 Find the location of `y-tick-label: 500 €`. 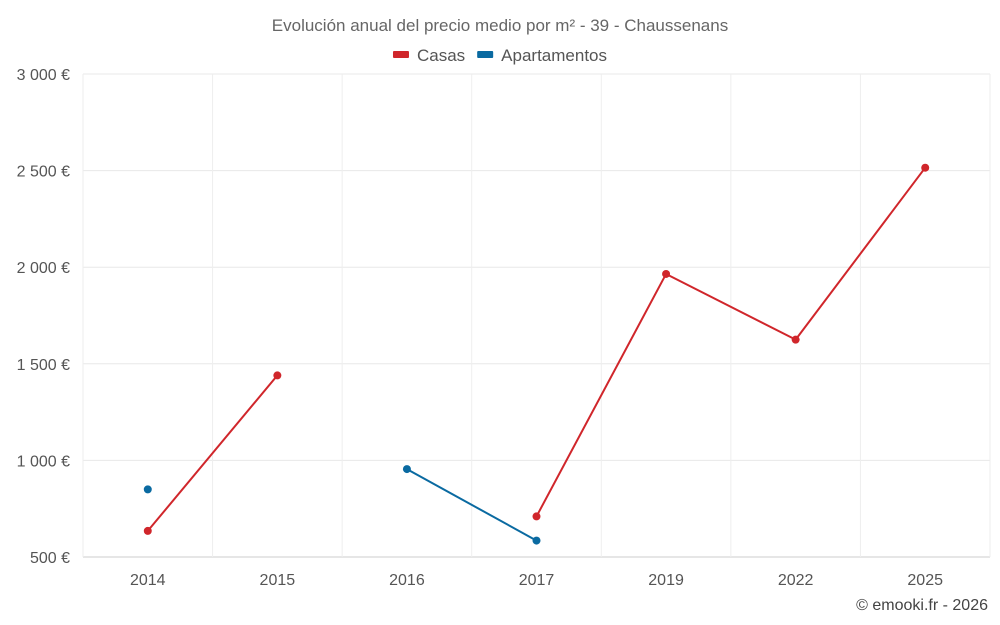

y-tick-label: 500 € is located at coordinates (50, 558).